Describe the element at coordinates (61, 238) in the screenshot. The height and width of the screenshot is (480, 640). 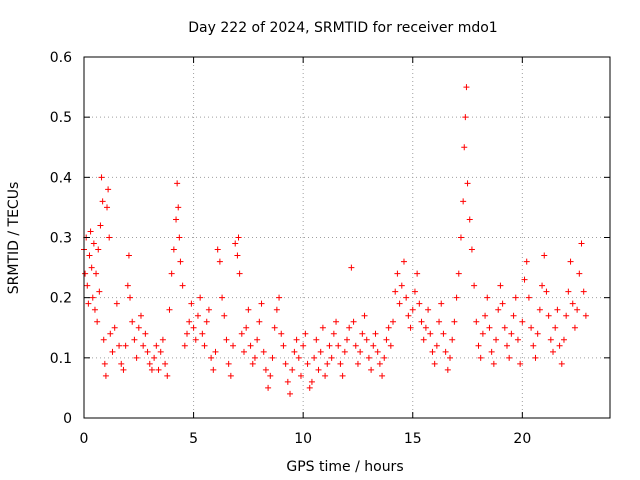
I see `y-tick-labels: 0 0.1 0.2 0.3 0.4 0.5 0.6` at that location.